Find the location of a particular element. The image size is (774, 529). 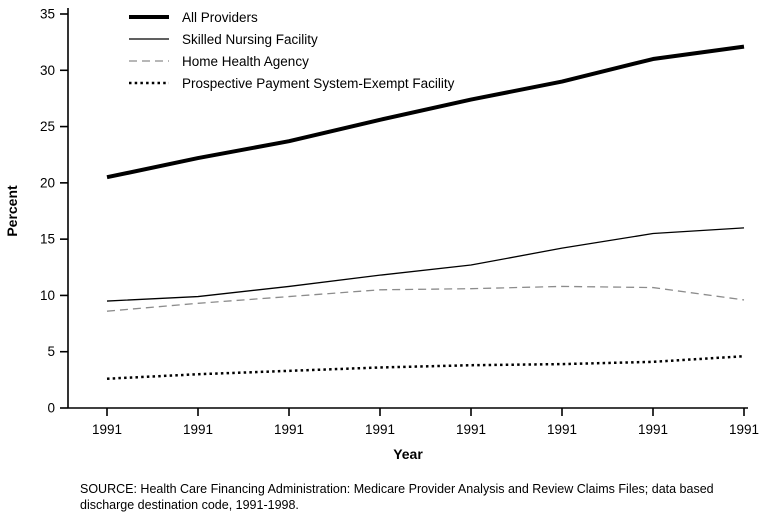

y-tick-label: 10 is located at coordinates (47, 295).